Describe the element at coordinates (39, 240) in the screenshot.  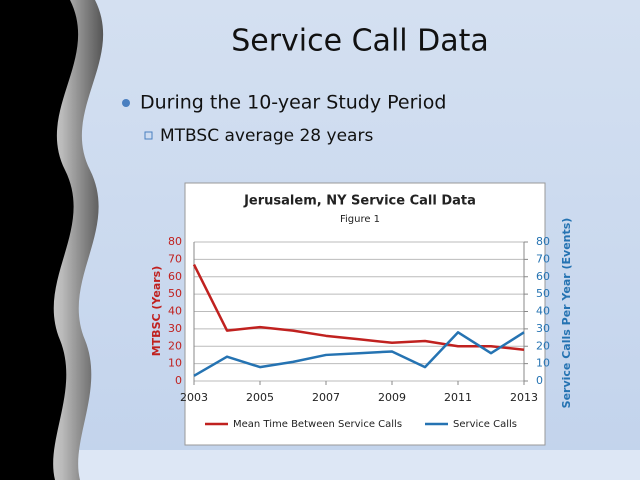
I see `decor-wave-dark` at that location.